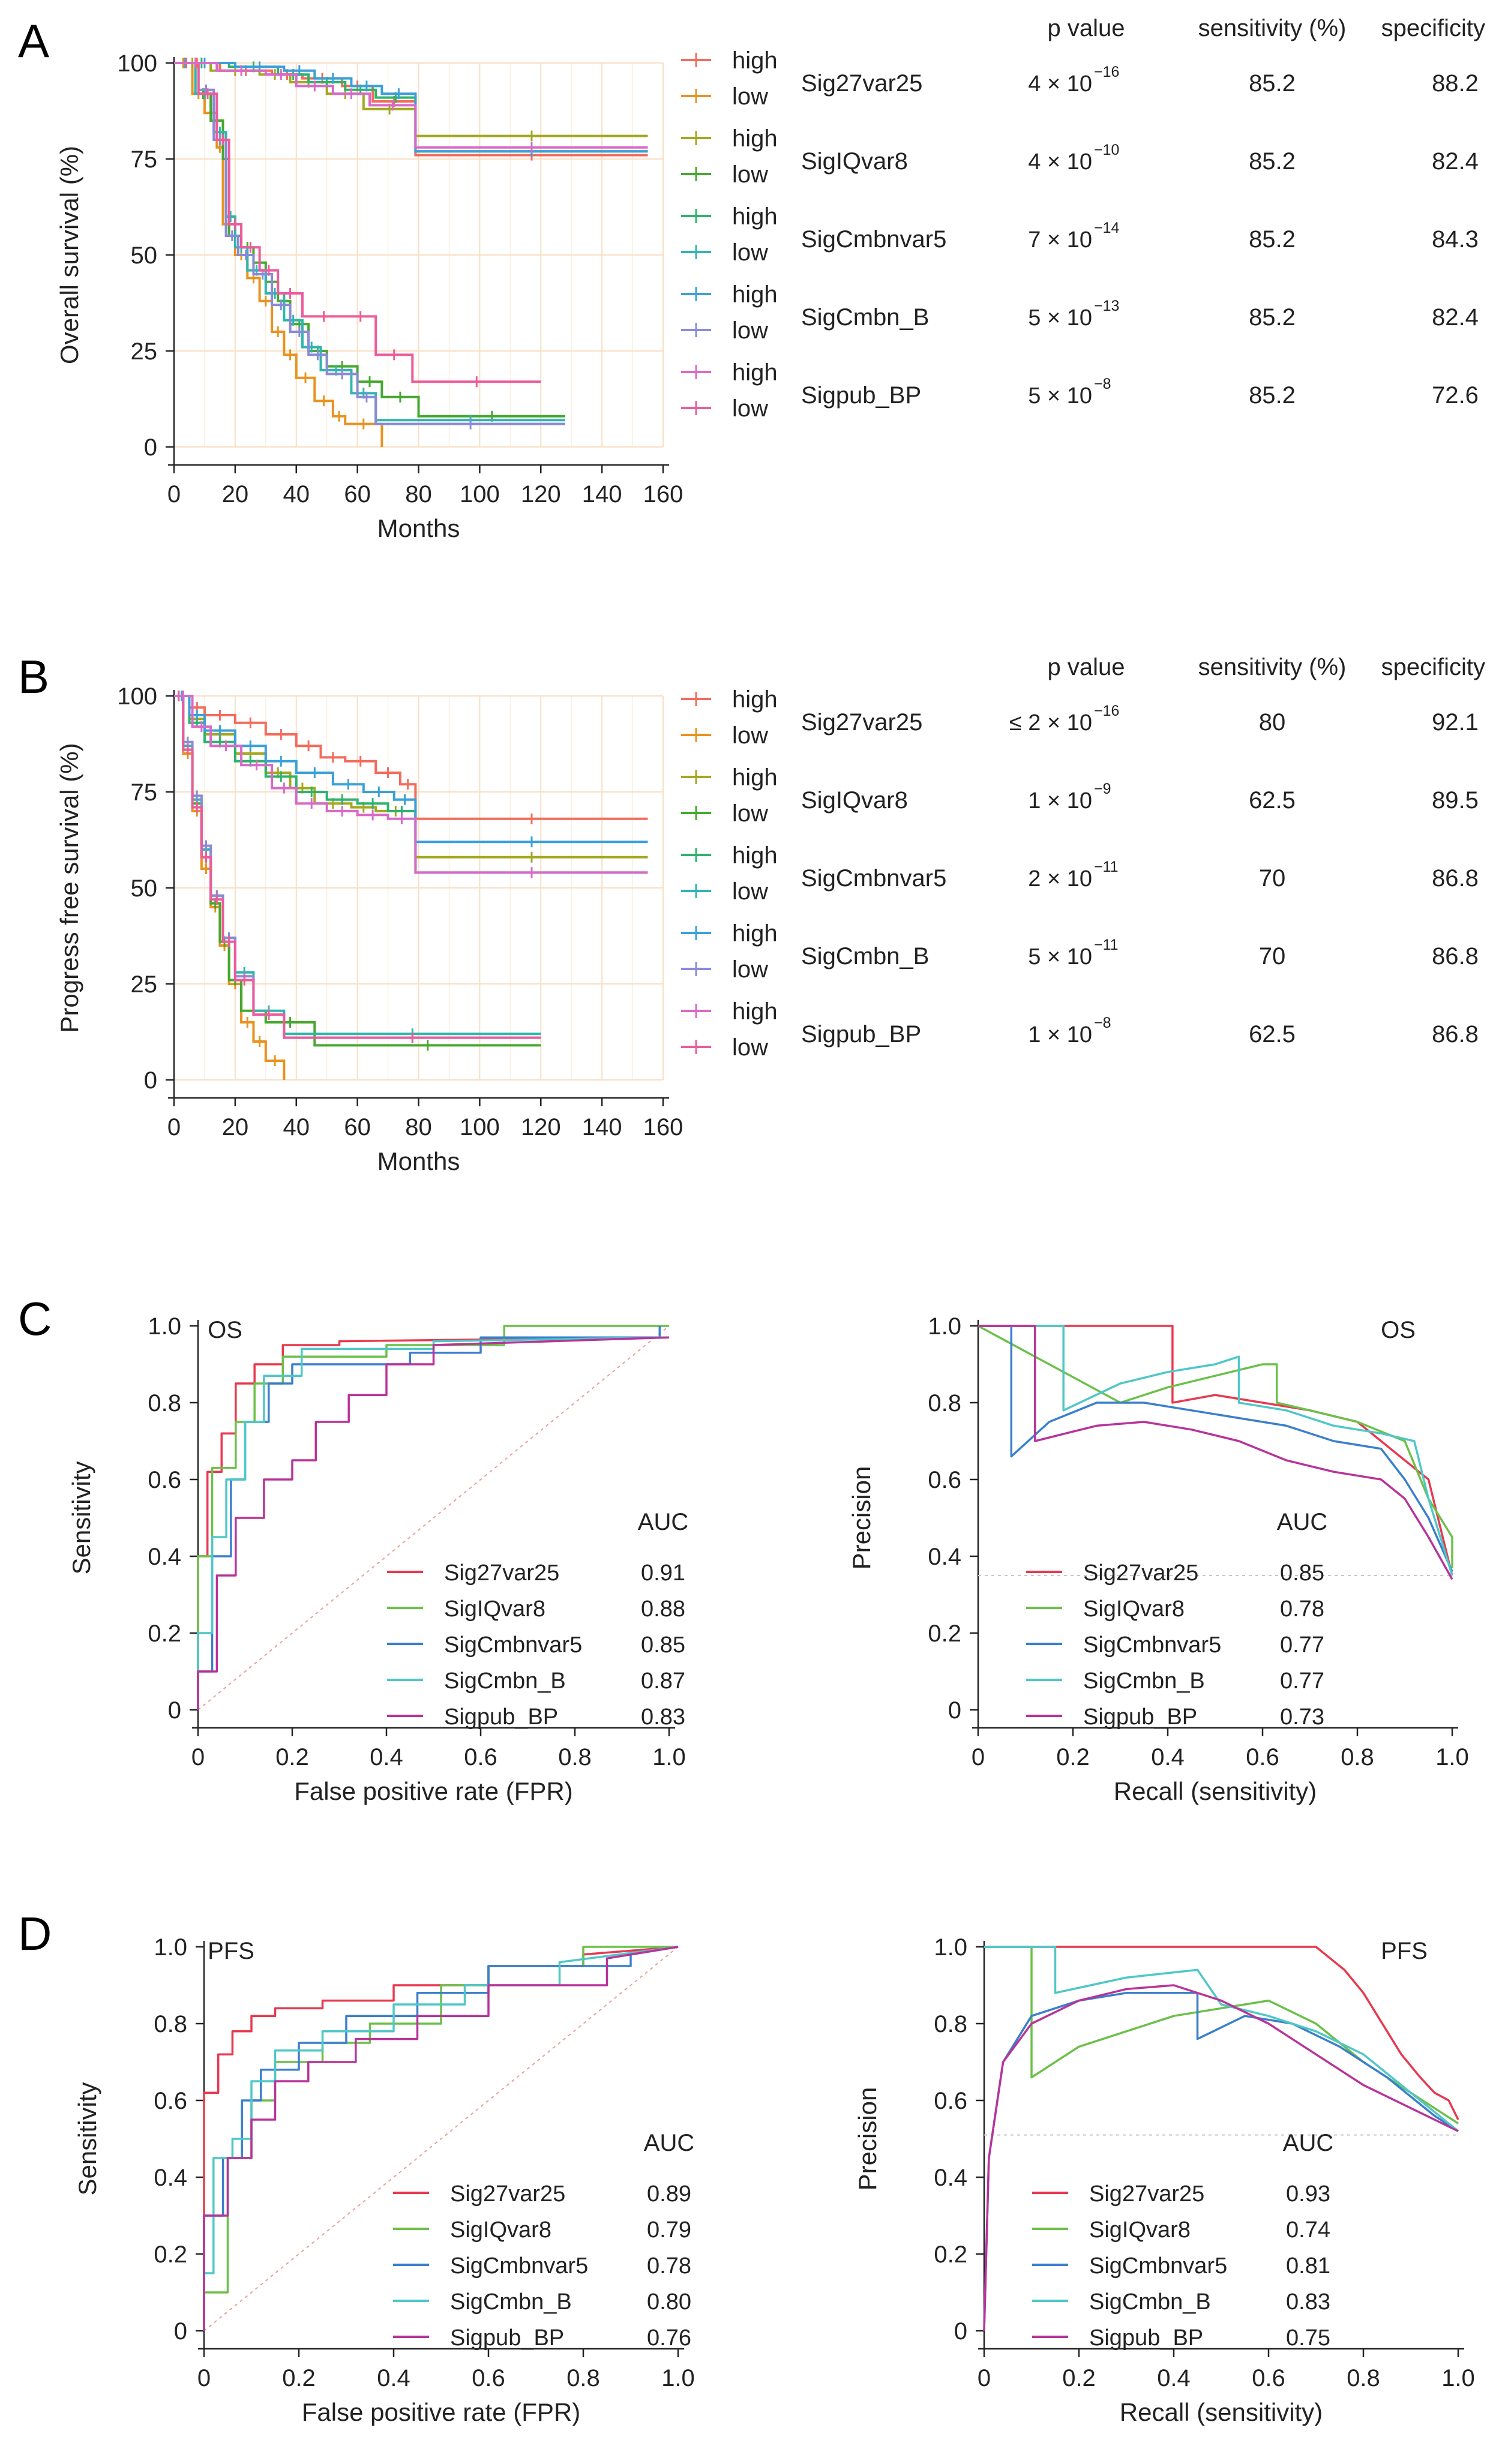 The width and height of the screenshot is (1493, 2464). What do you see at coordinates (418, 1127) in the screenshot?
I see `x-tick-label: 80` at bounding box center [418, 1127].